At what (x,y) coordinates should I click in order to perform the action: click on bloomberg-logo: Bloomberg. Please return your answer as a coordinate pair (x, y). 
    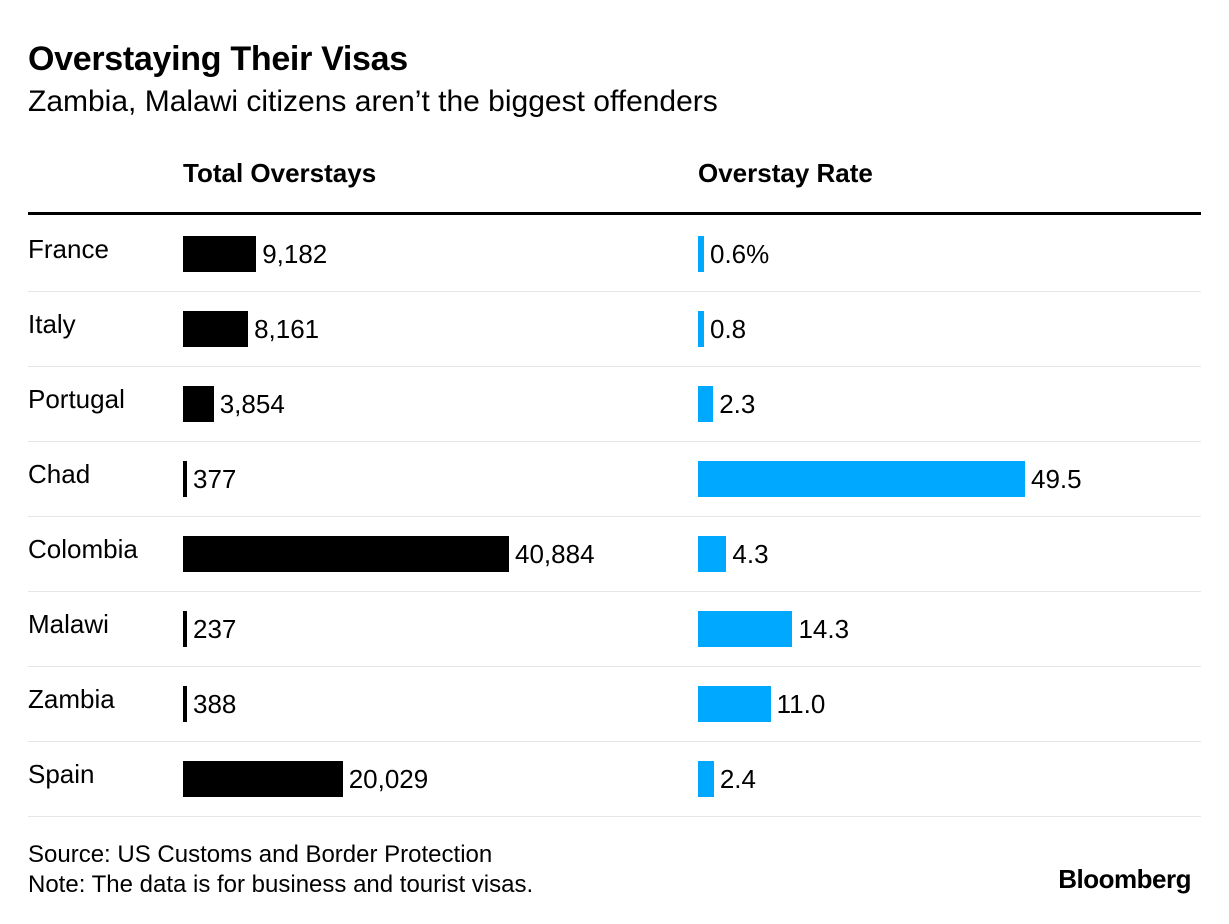
    Looking at the image, I should click on (1124, 879).